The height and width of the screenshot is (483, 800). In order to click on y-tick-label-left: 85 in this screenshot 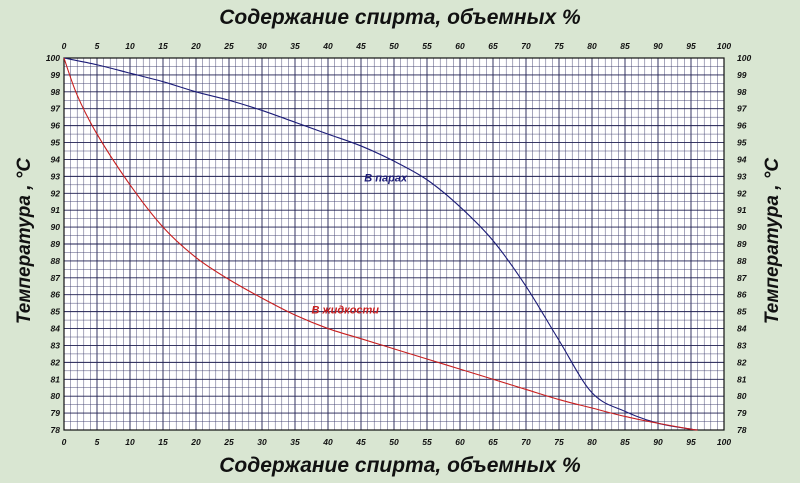, I will do `click(56, 312)`.